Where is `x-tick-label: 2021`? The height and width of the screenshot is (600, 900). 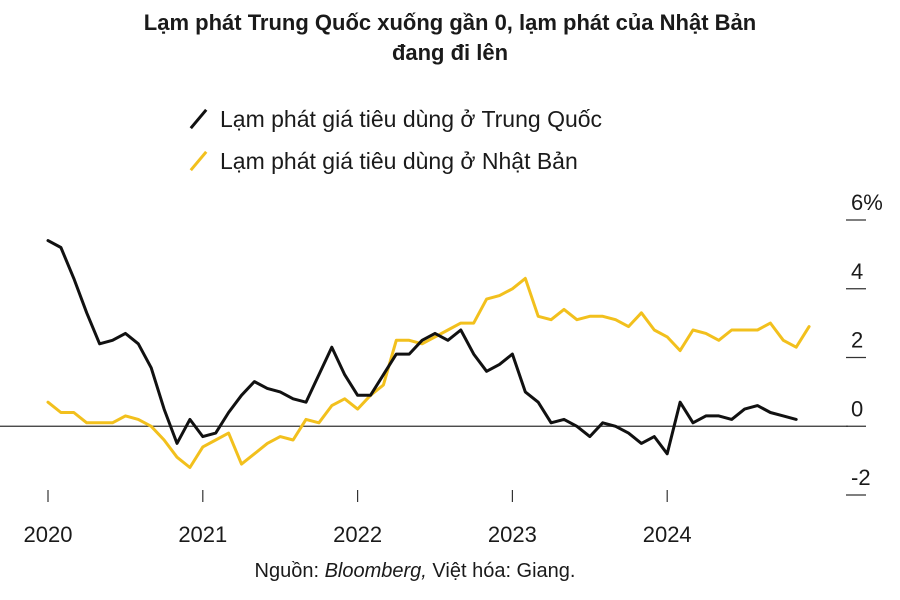 x-tick-label: 2021 is located at coordinates (202, 534).